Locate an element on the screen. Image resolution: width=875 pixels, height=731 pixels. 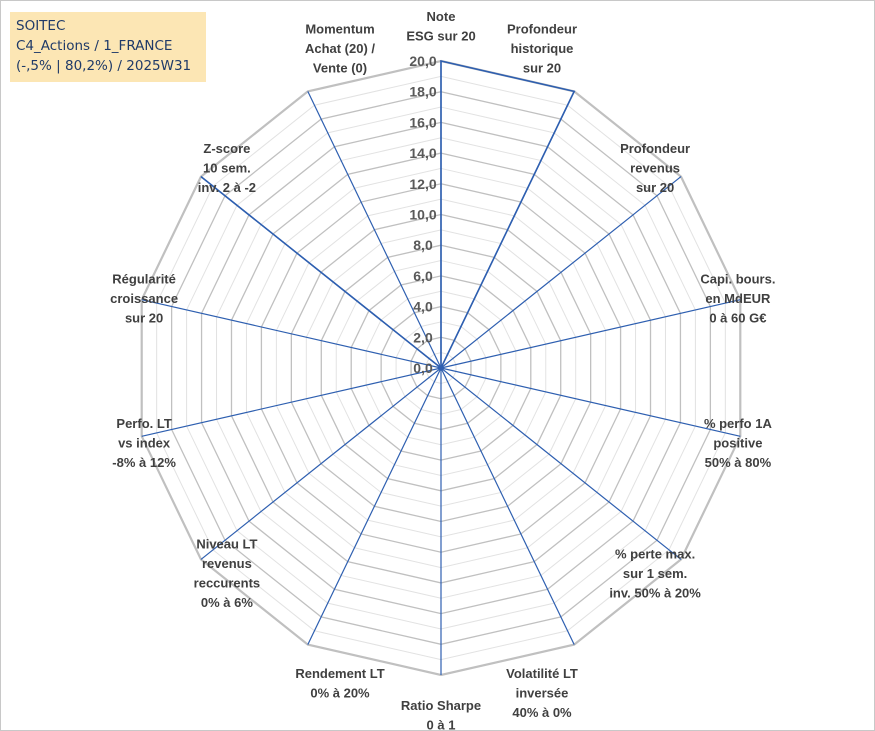
axis-label-line: % perte max. is located at coordinates (655, 553).